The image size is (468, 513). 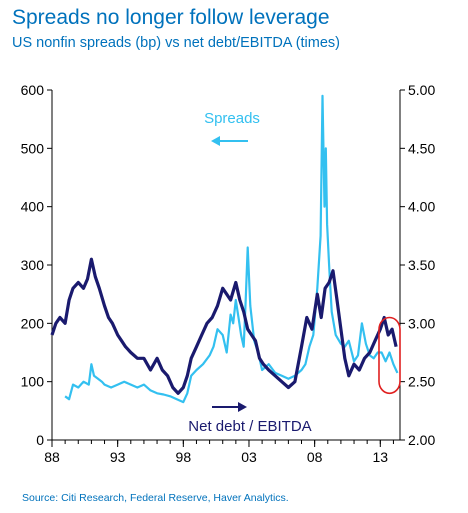 I want to click on left-tick-label: 600, so click(x=33, y=90).